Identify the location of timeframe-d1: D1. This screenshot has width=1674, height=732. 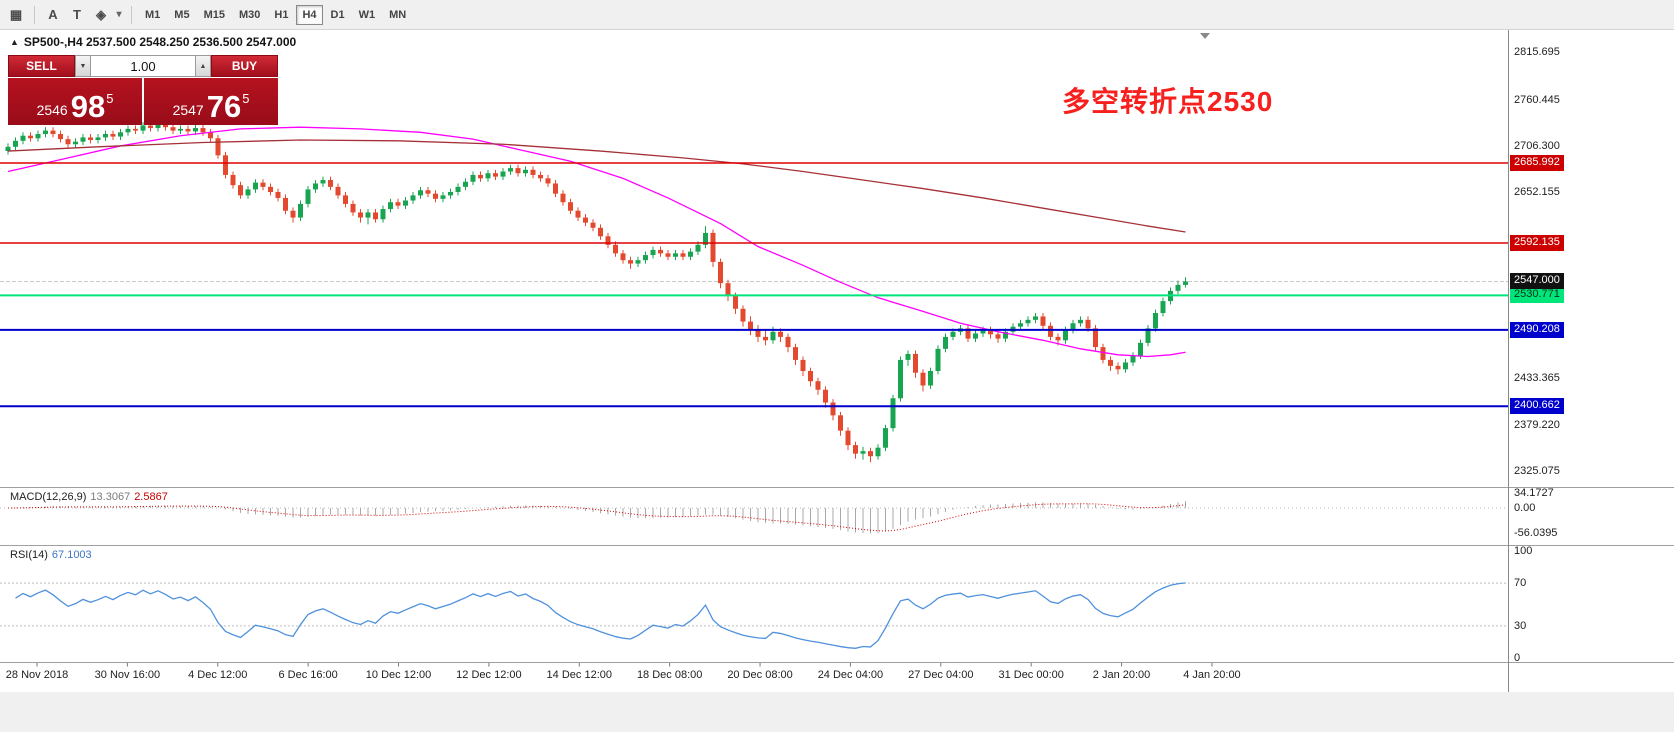
(337, 14).